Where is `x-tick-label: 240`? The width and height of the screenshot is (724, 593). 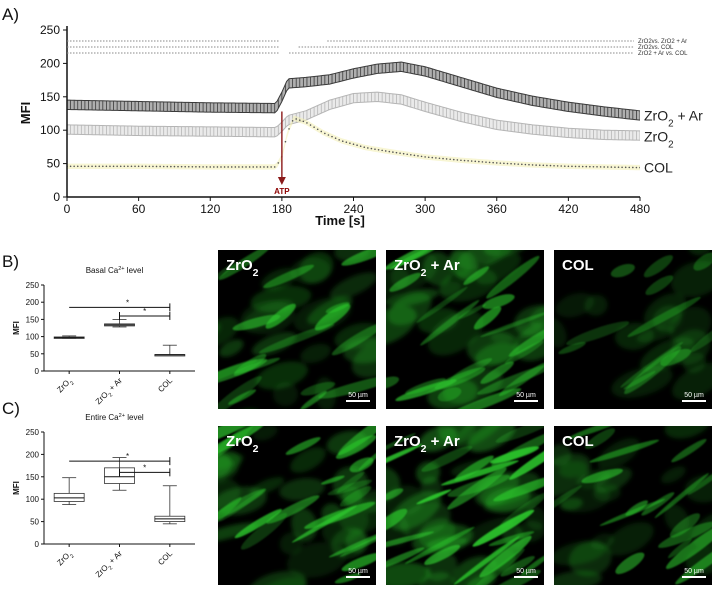 x-tick-label: 240 is located at coordinates (353, 209).